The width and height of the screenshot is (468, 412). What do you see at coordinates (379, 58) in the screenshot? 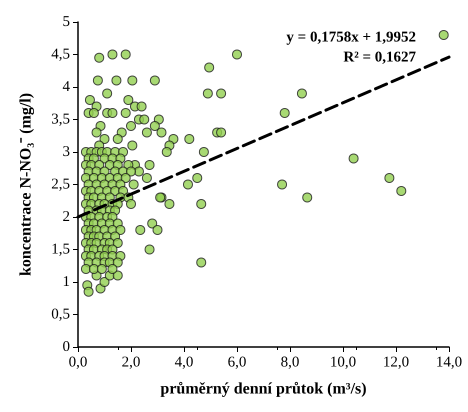
I see `annotation: R² = 0,1627` at bounding box center [379, 58].